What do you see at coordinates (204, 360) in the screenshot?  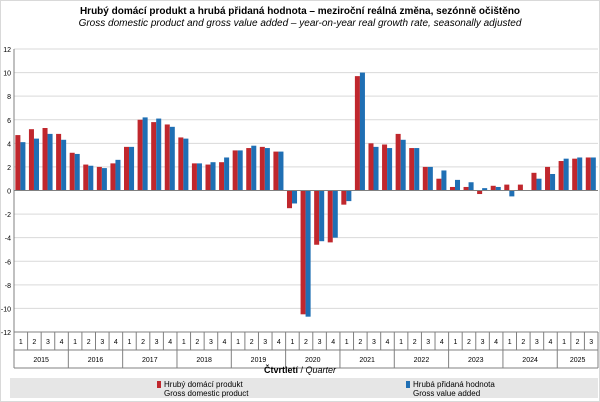 I see `year-label: 2018` at bounding box center [204, 360].